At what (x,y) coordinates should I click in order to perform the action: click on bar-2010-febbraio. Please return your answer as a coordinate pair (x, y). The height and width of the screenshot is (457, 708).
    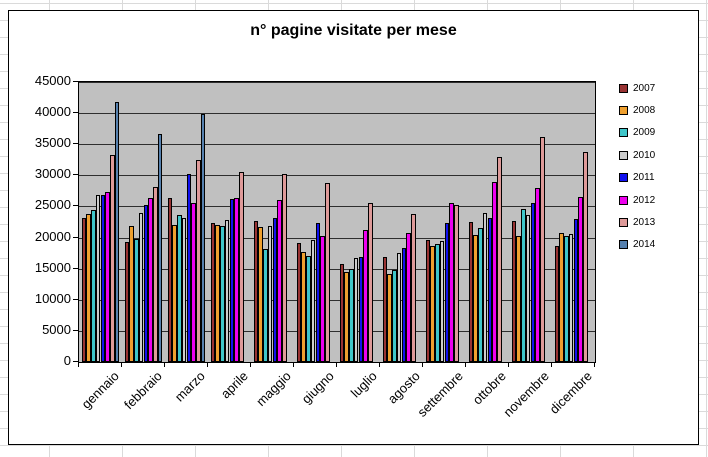
    Looking at the image, I should click on (141, 287).